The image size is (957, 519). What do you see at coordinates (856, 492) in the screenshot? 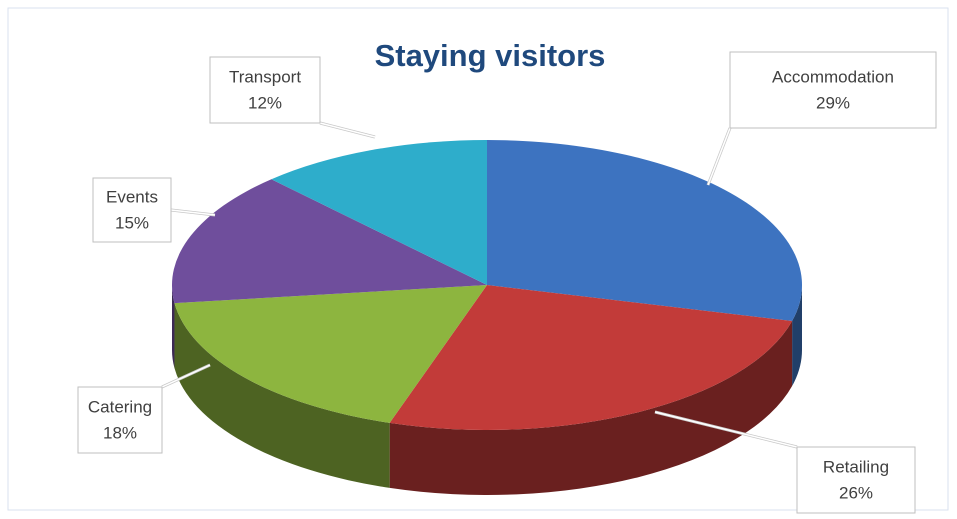
I see `label-value: 26%` at bounding box center [856, 492].